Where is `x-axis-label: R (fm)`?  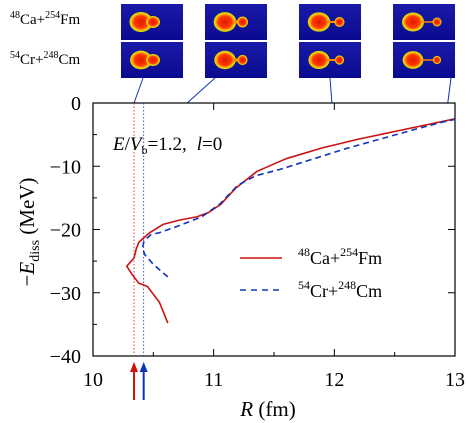
x-axis-label: R (fm) is located at coordinates (267, 409).